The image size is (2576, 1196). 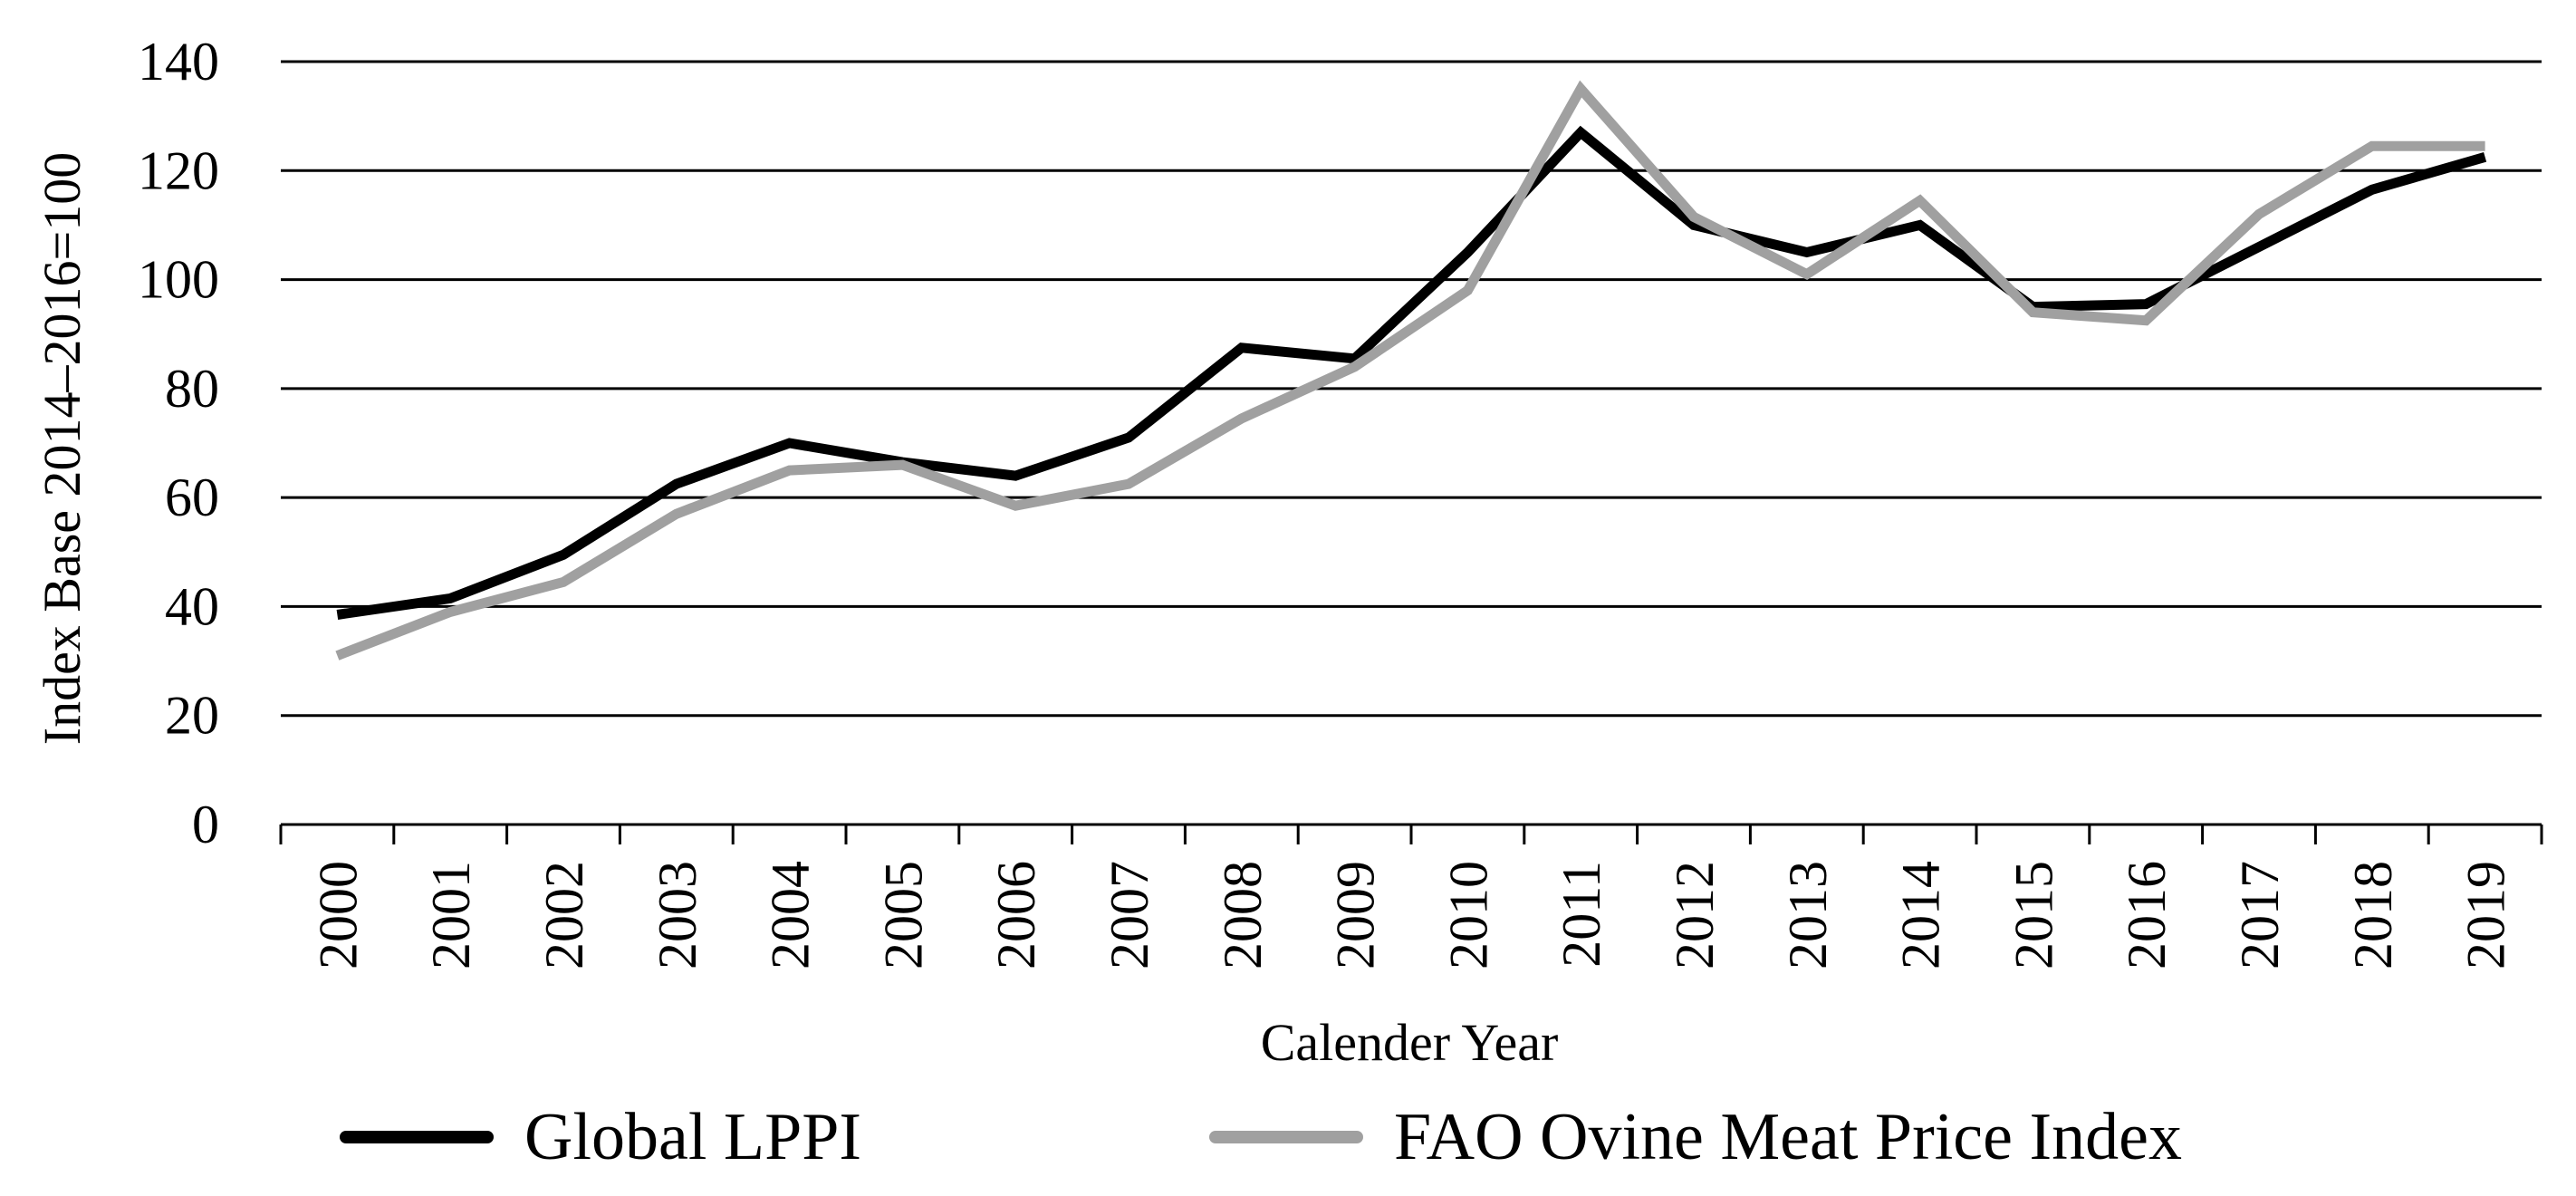 What do you see at coordinates (178, 170) in the screenshot?
I see `y-tick-label: 120` at bounding box center [178, 170].